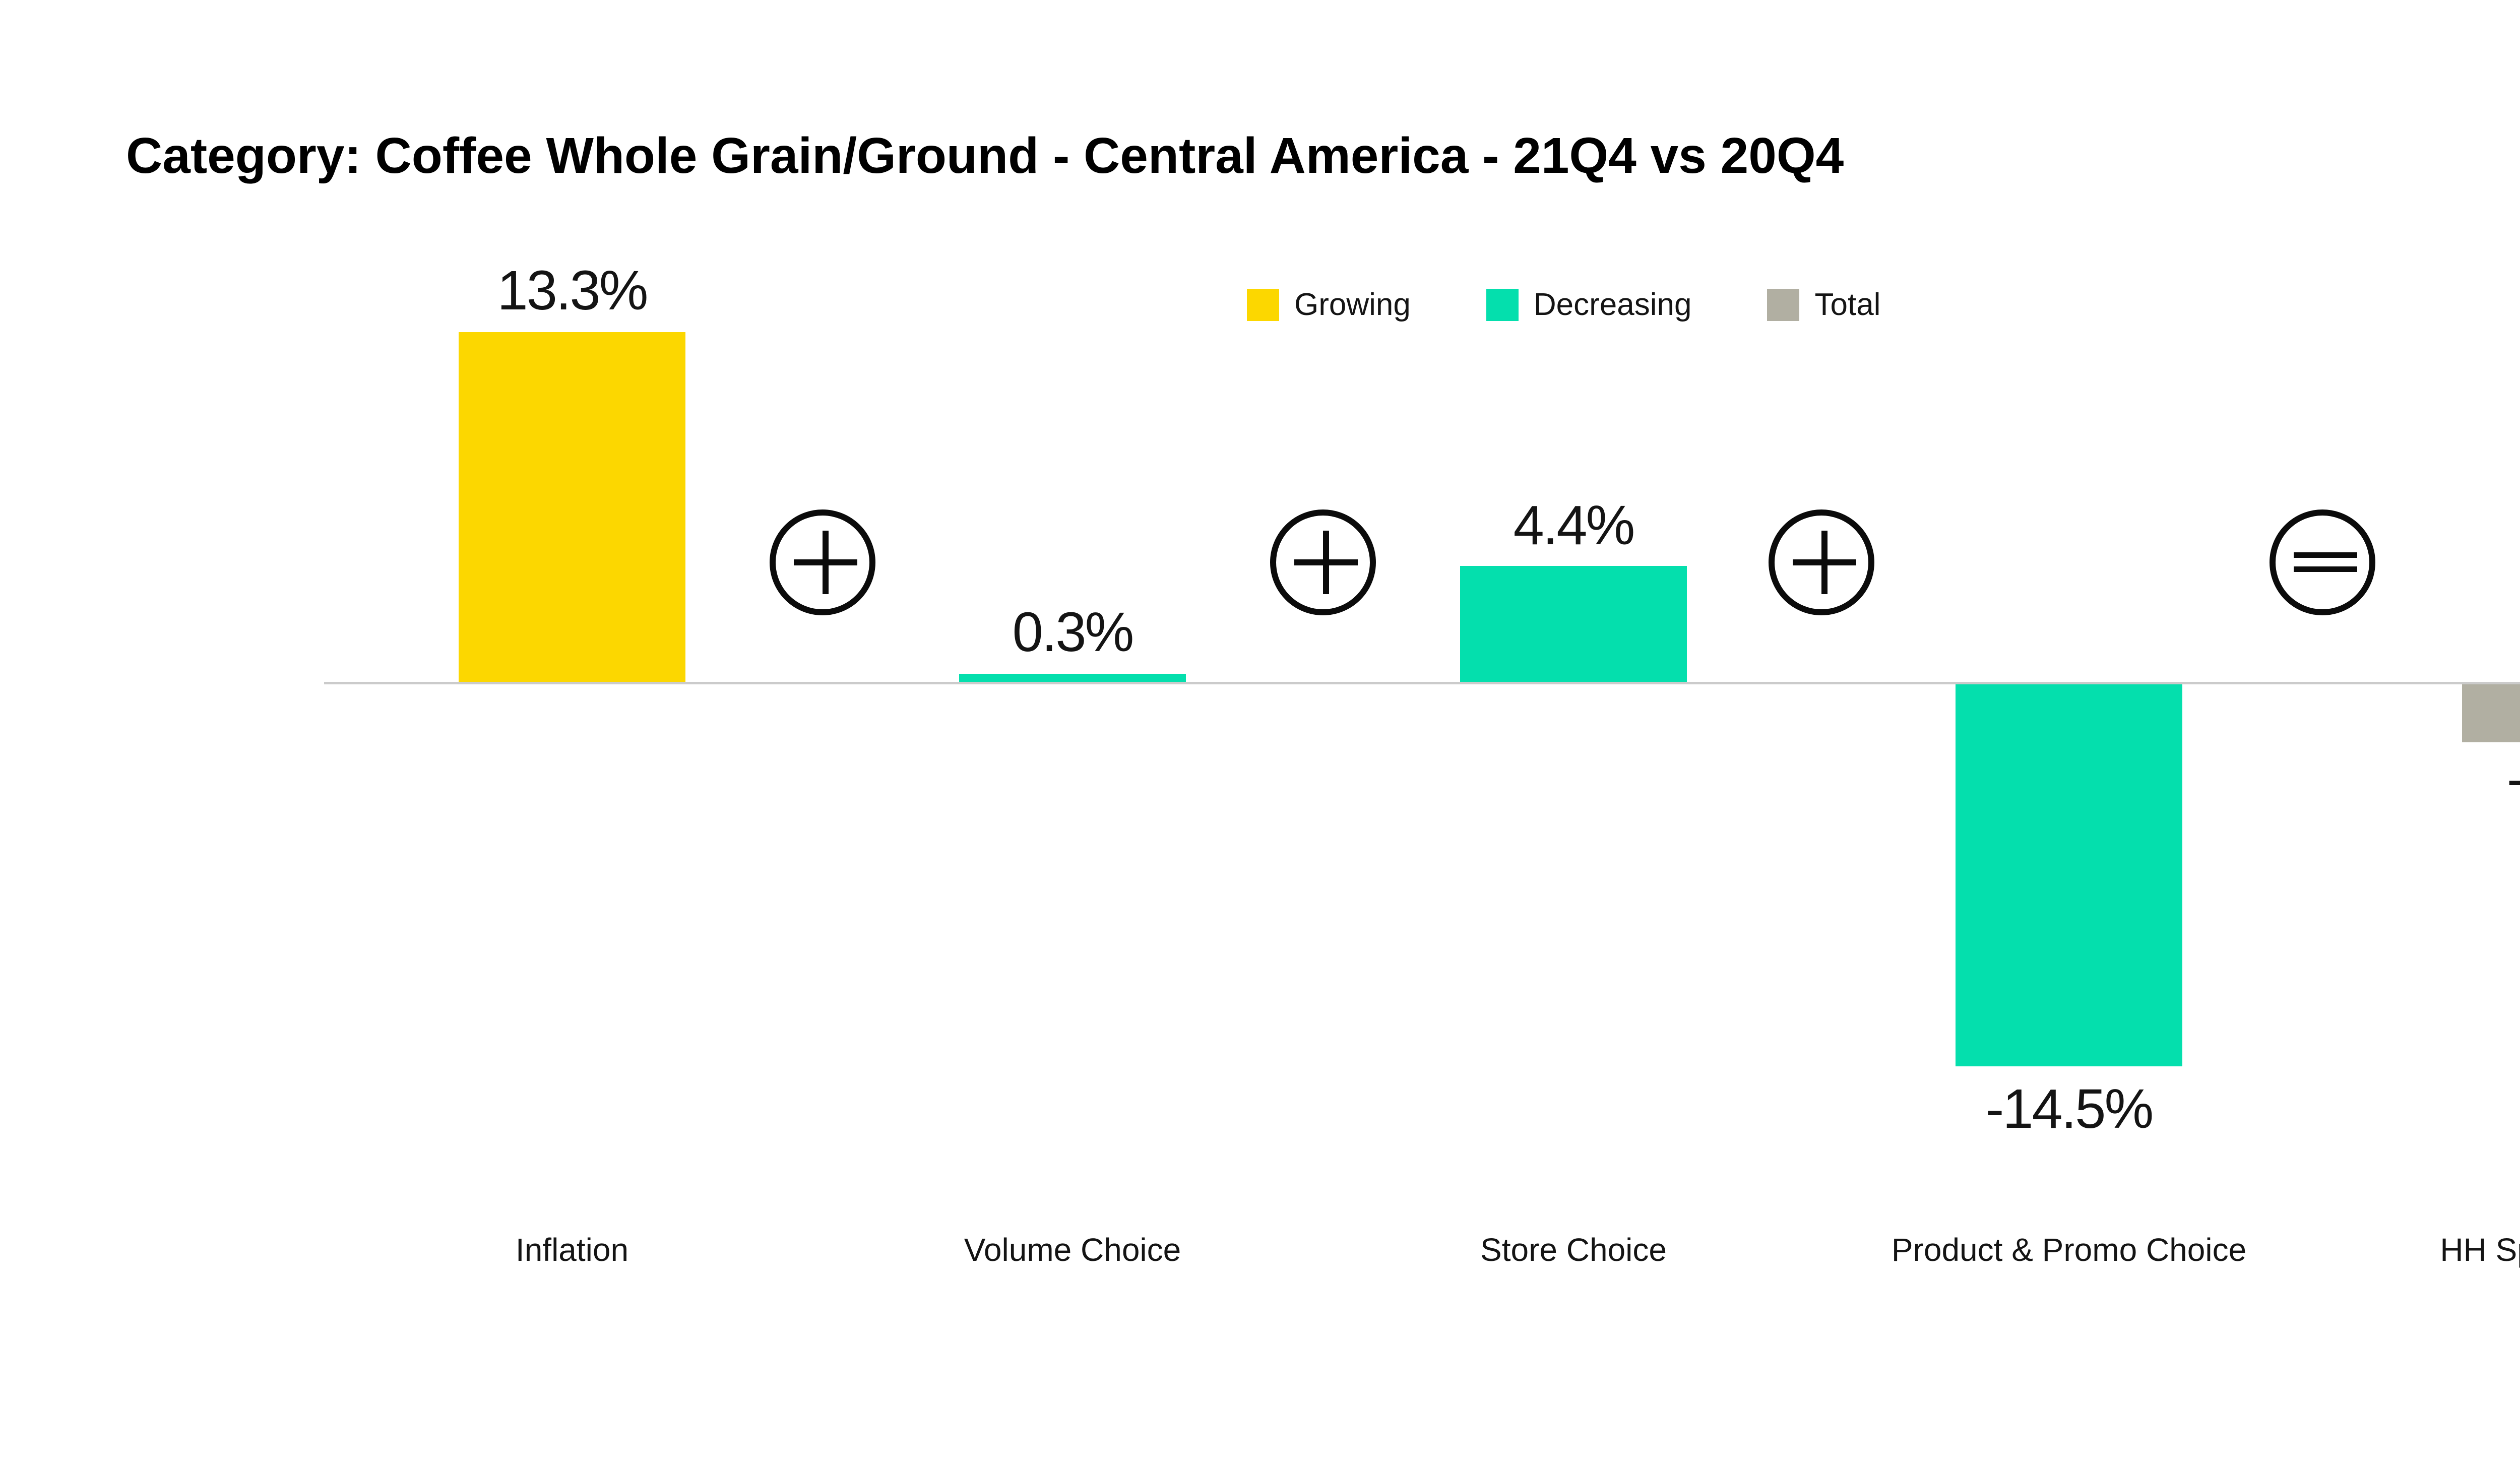 The height and width of the screenshot is (1470, 2520). I want to click on bar-product-promo-choice, so click(2069, 875).